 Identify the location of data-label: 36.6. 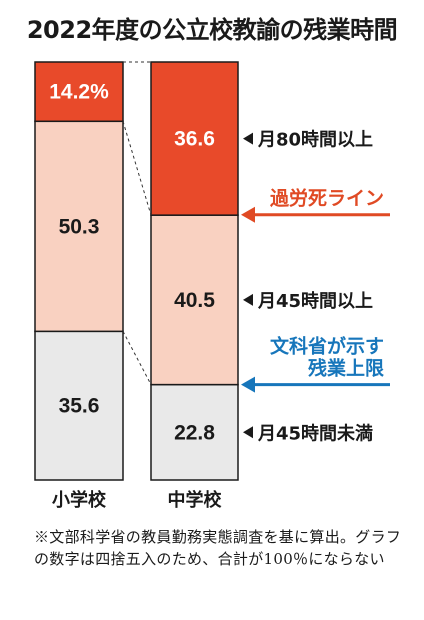
(194, 139).